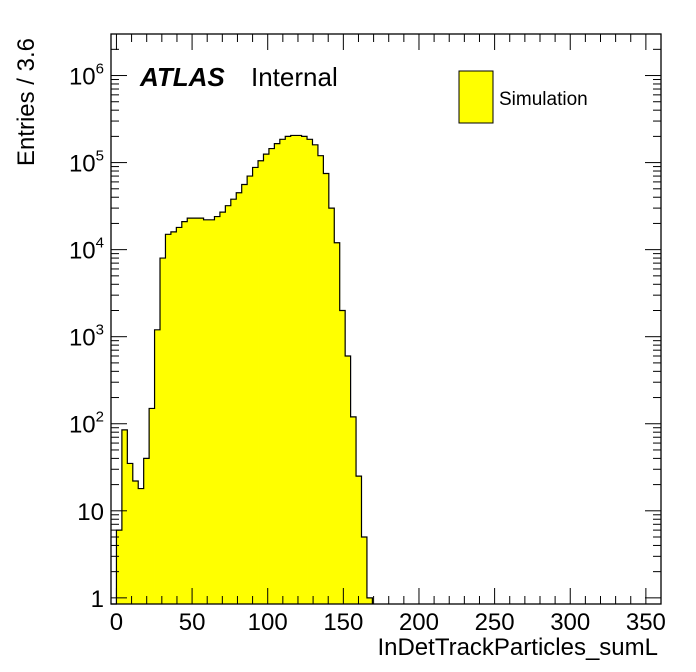 This screenshot has height=672, width=696. Describe the element at coordinates (543, 99) in the screenshot. I see `legend-label: Simulation` at that location.